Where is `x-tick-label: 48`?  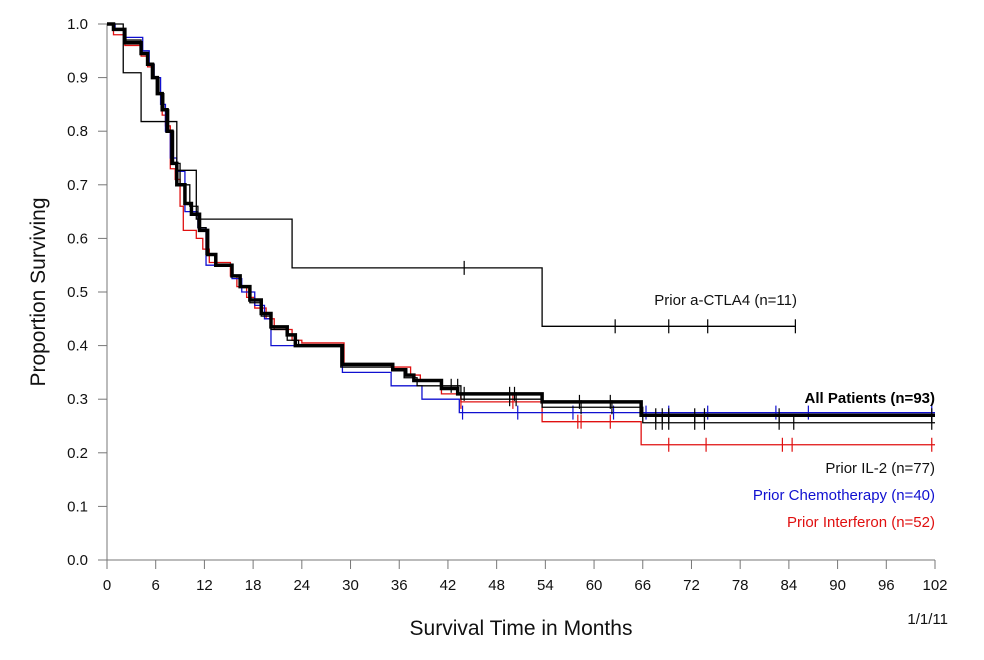
x-tick-label: 48 is located at coordinates (496, 585).